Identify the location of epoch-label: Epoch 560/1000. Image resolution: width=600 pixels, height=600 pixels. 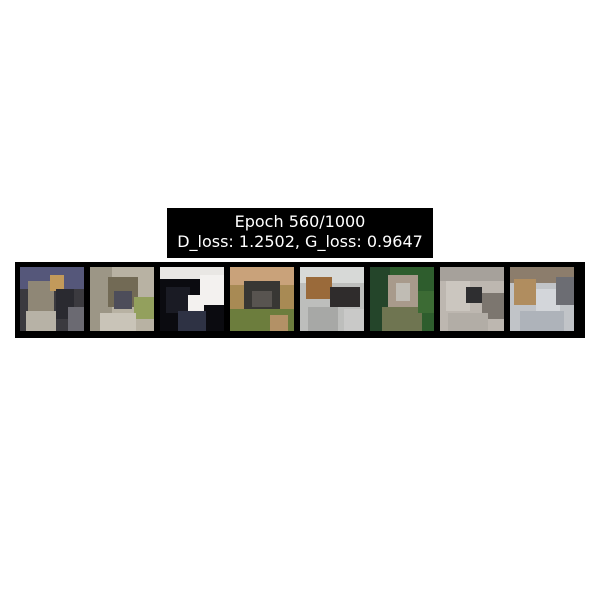
(300, 221).